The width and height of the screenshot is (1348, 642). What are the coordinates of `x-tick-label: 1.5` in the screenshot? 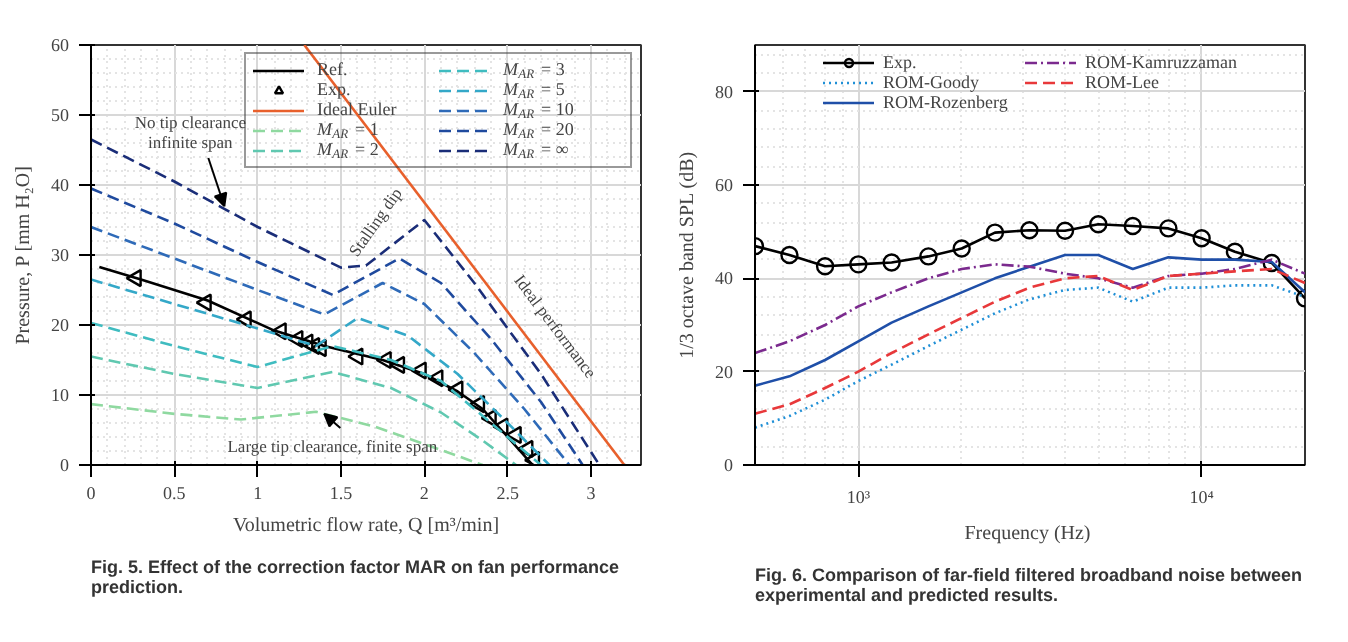 It's located at (341, 493).